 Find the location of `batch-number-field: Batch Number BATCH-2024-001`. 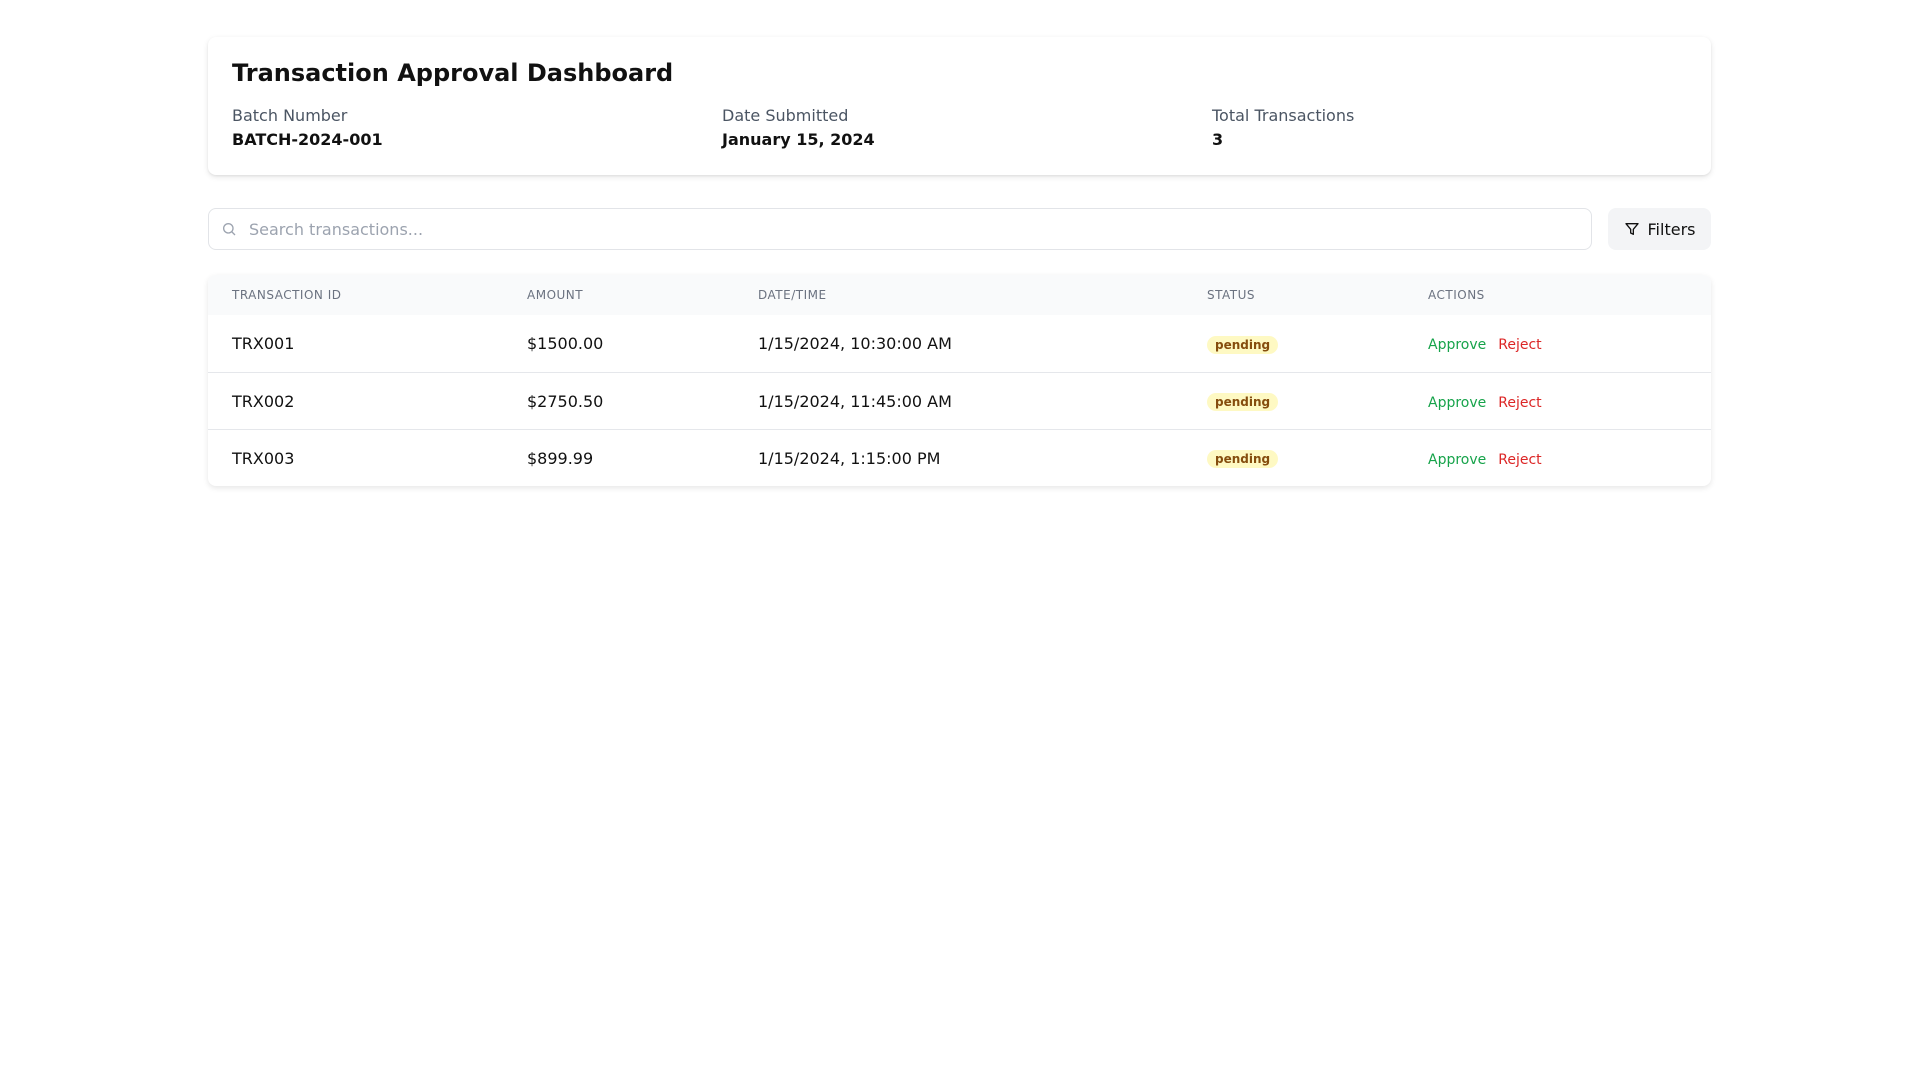

batch-number-field: Batch Number BATCH-2024-001 is located at coordinates (477, 128).